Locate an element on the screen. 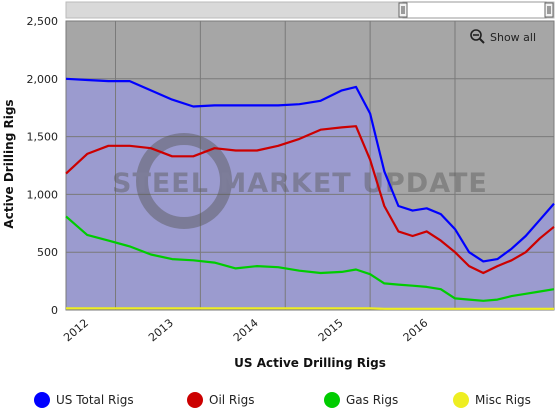  legend-label-misc-rigs: Misc Rigs is located at coordinates (503, 400).